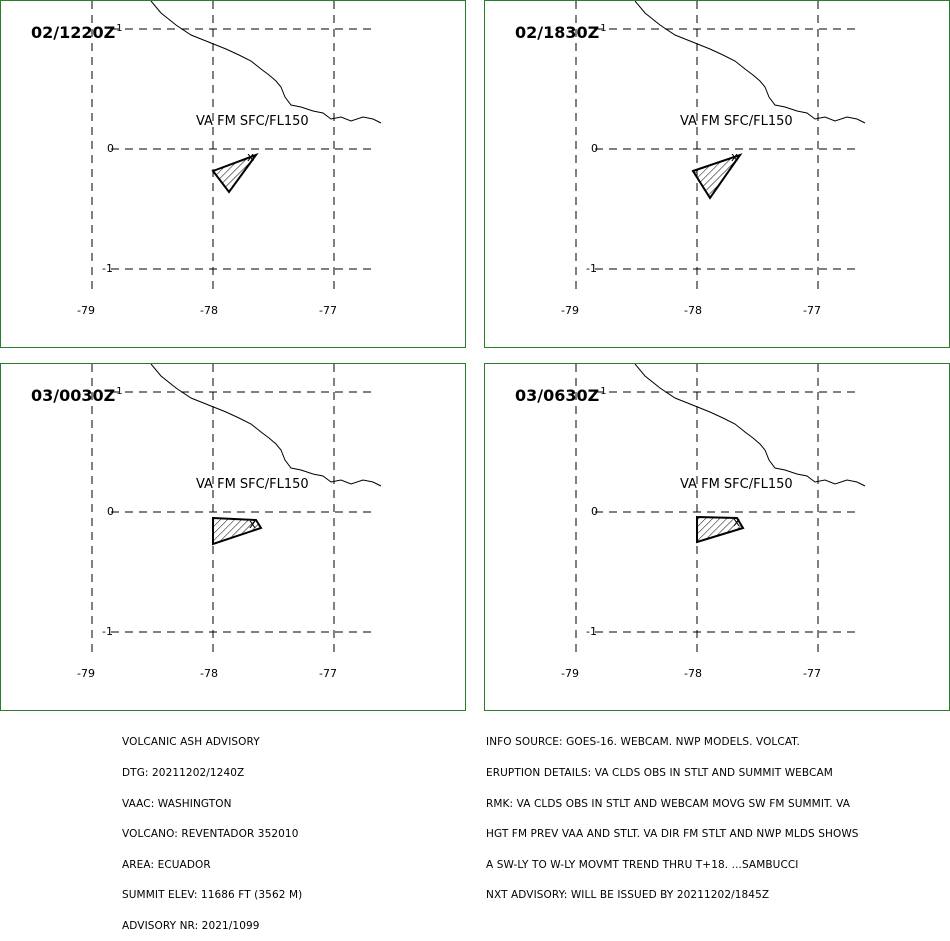 The width and height of the screenshot is (950, 941). What do you see at coordinates (212, 895) in the screenshot?
I see `advisory-line: SUMMIT ELEV: 11686 FT (3562 M)` at bounding box center [212, 895].